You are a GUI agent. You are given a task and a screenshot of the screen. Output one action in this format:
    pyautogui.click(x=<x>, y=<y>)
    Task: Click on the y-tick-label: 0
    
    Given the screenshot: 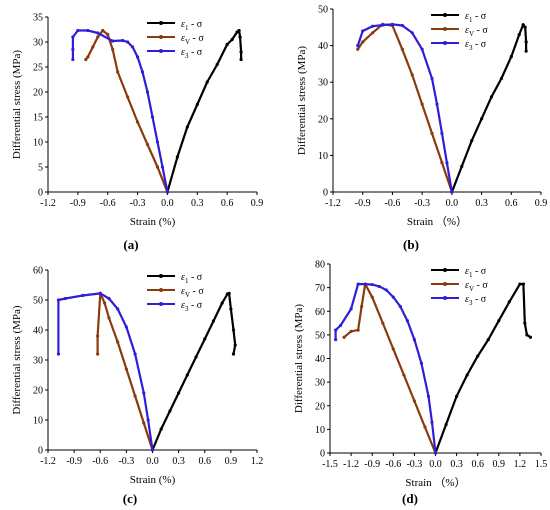 What is the action you would take?
    pyautogui.click(x=322, y=454)
    